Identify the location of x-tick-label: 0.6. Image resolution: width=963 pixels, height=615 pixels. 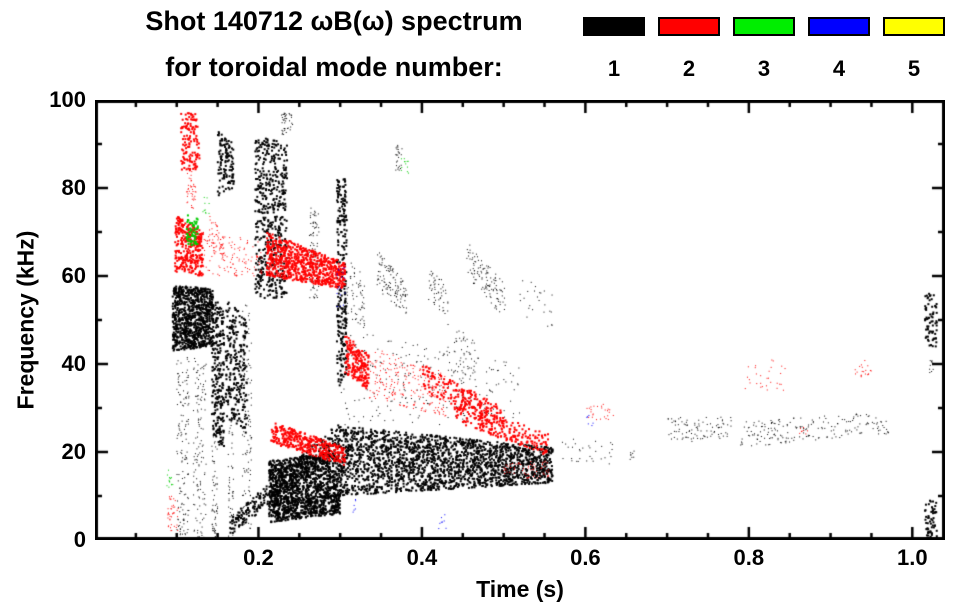
(585, 557).